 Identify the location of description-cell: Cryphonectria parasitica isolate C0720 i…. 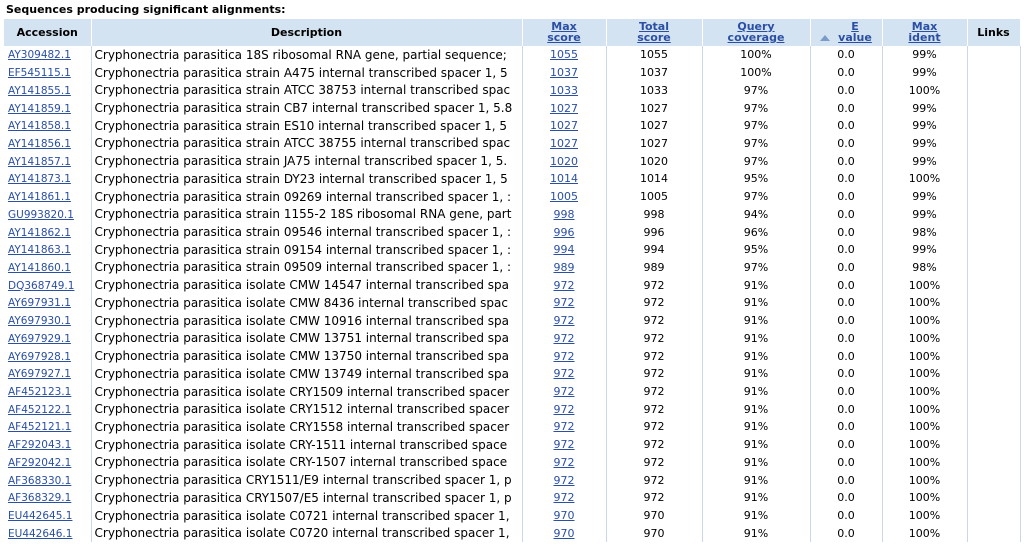
(306, 533).